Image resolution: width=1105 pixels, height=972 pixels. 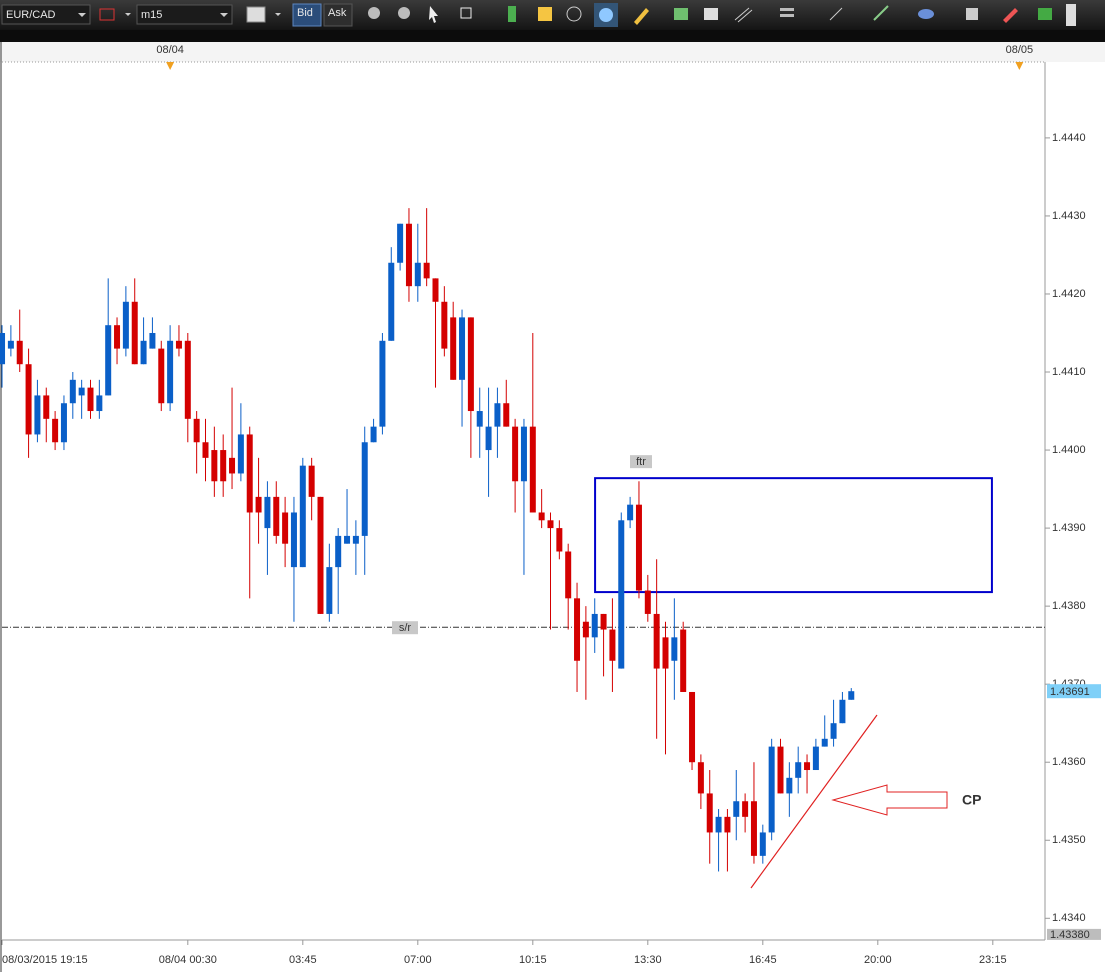 I want to click on timeframe-select, so click(x=184, y=14).